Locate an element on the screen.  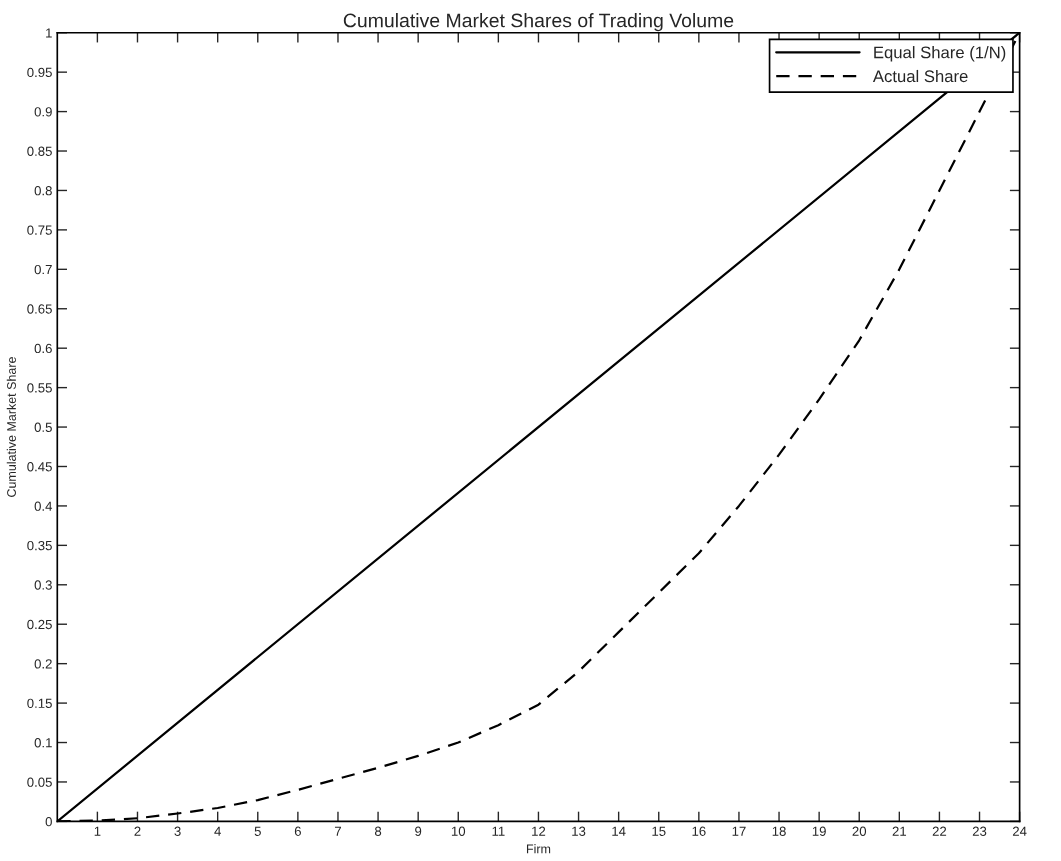
y-tick-label: 0.35 is located at coordinates (39, 545).